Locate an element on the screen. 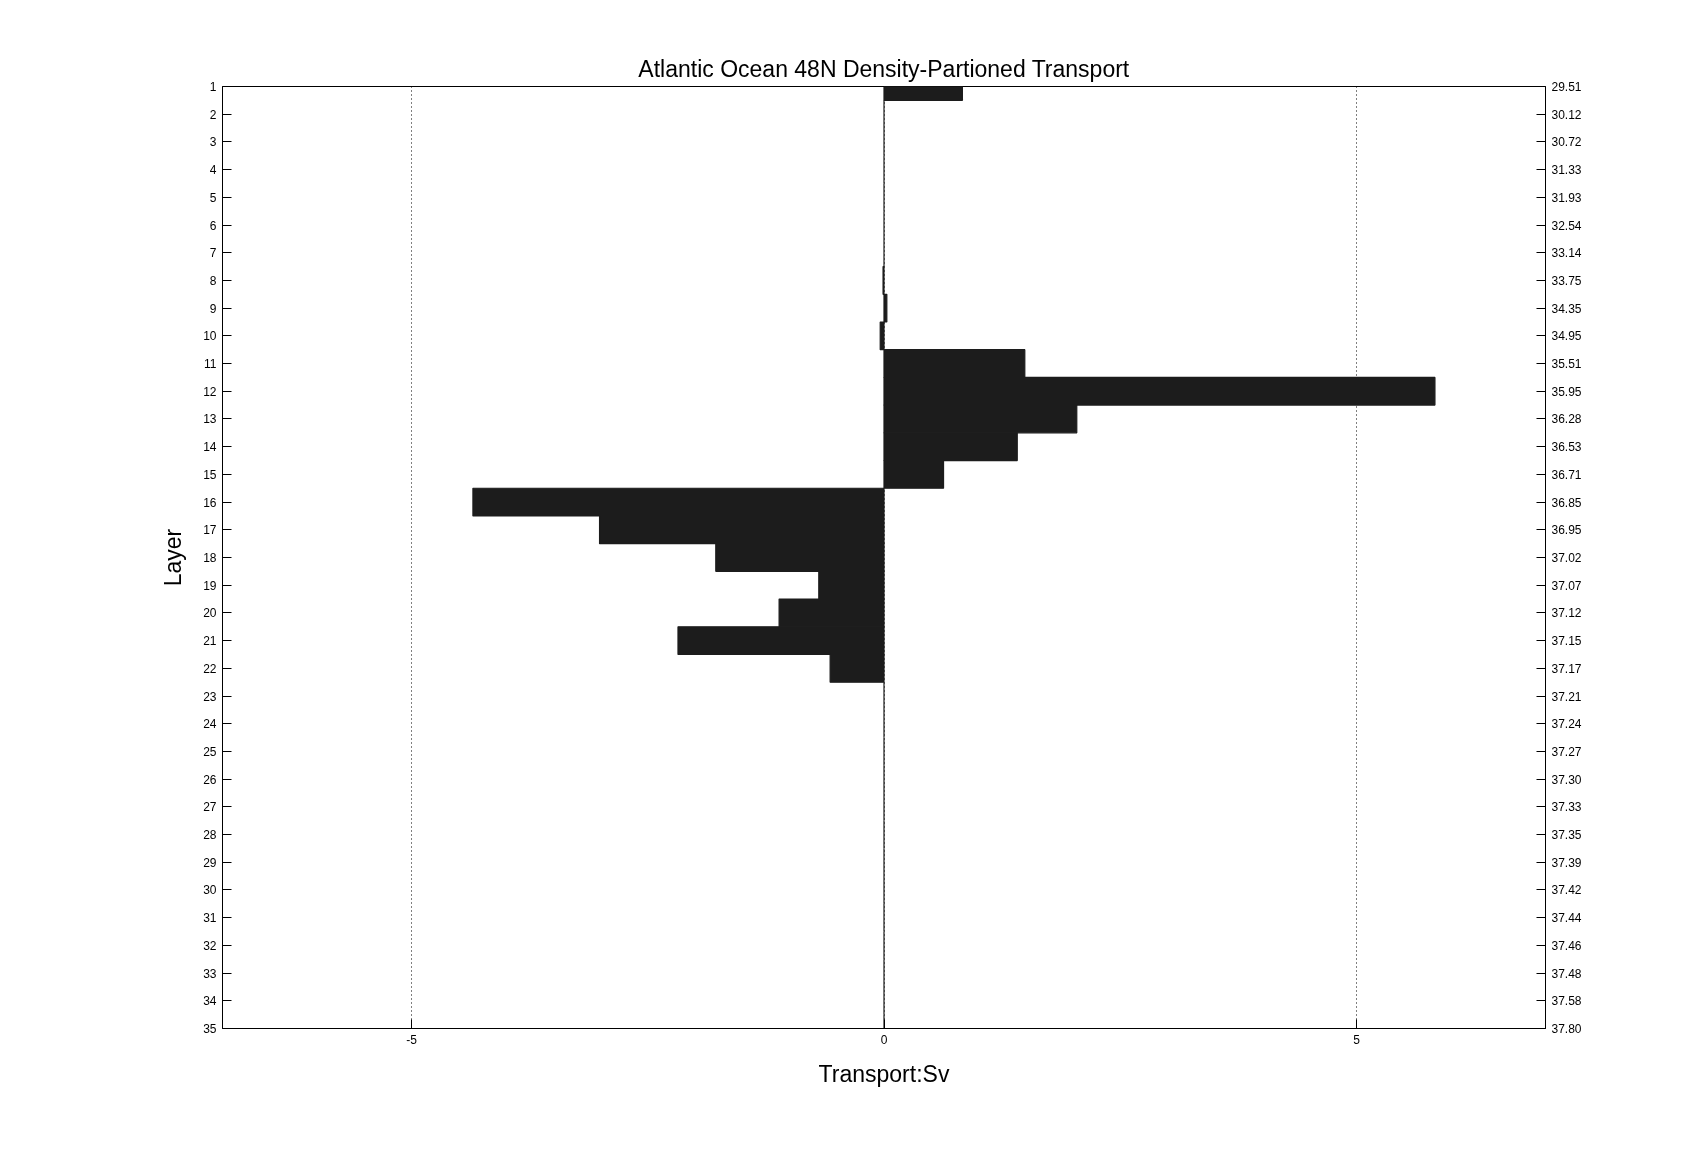  y-tick-label: 32 is located at coordinates (210, 945).